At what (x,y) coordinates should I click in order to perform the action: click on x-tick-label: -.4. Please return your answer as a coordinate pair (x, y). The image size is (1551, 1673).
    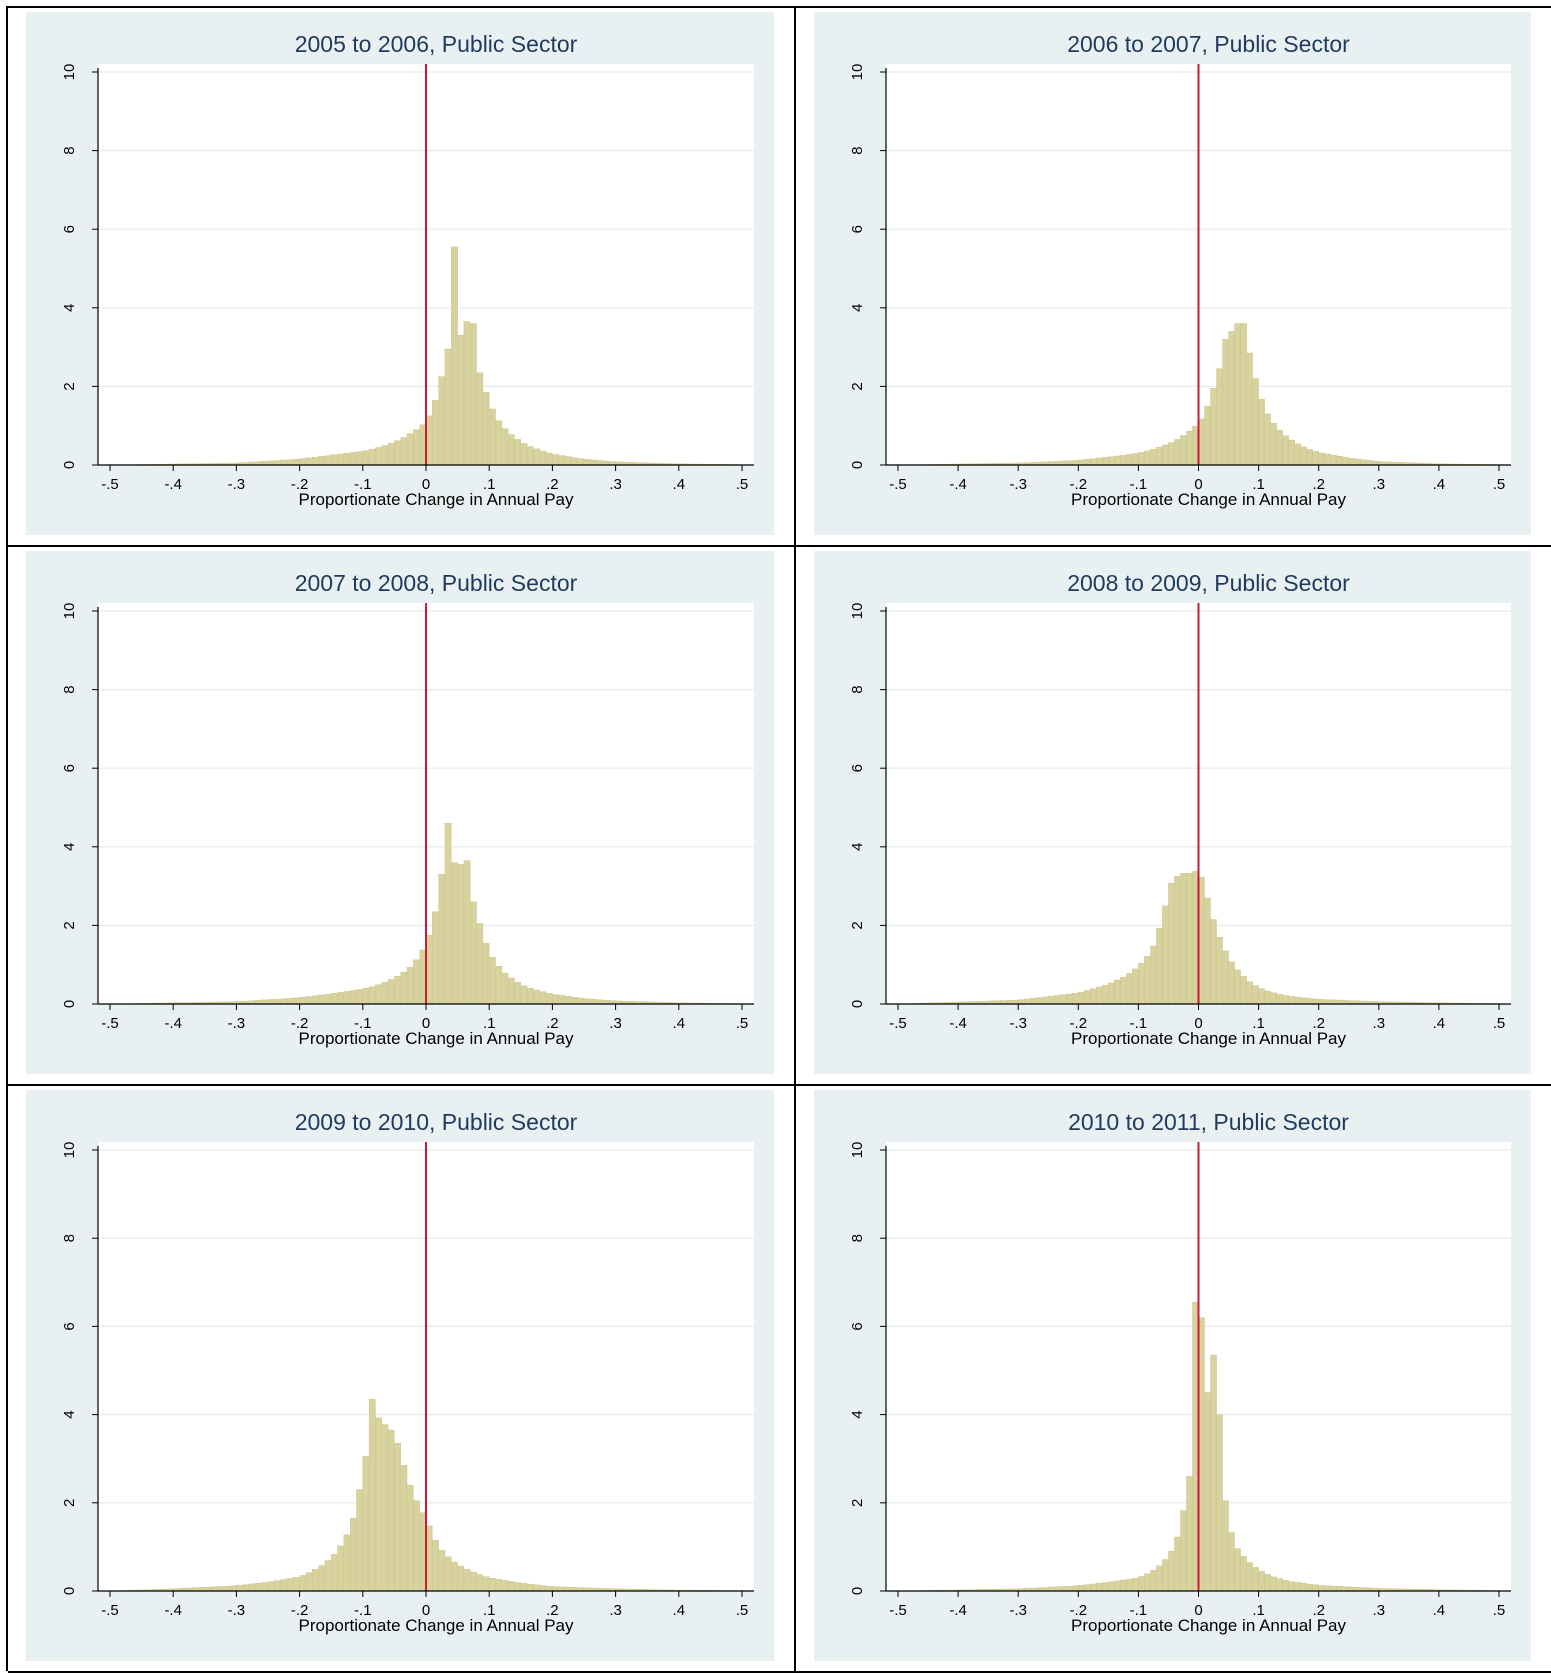
    Looking at the image, I should click on (958, 1610).